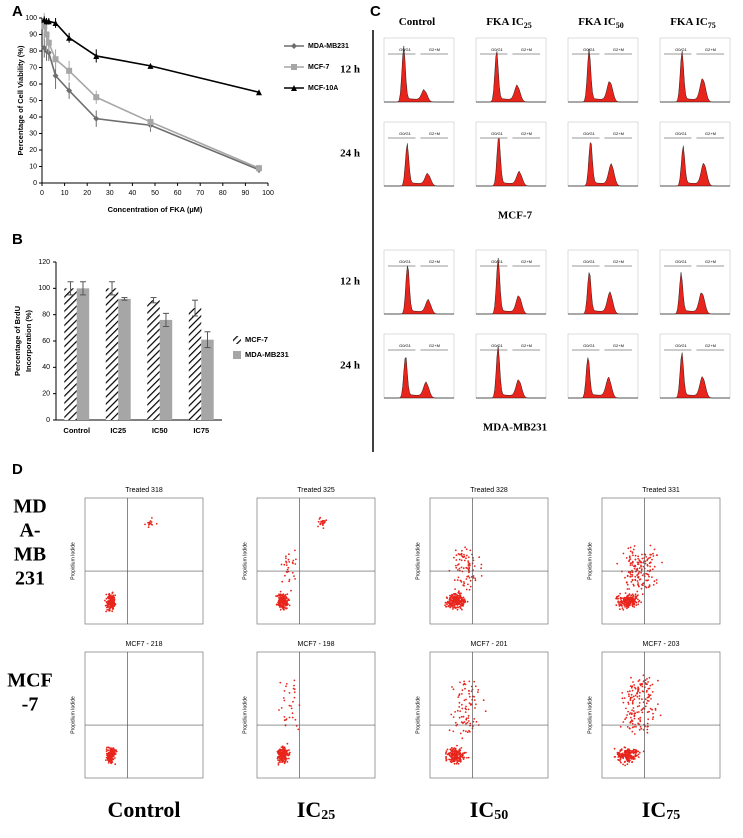  Describe the element at coordinates (673, 815) in the screenshot. I see `column-label-sub: 75` at that location.